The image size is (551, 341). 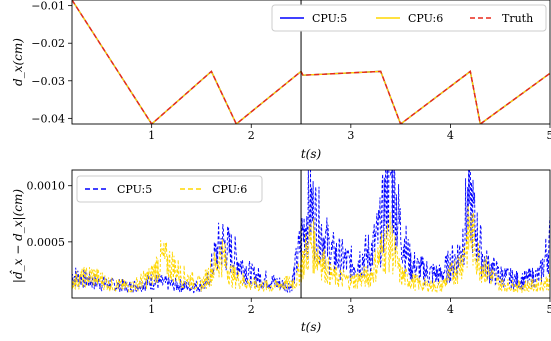 What do you see at coordinates (46, 242) in the screenshot?
I see `y-tick-label: 0.0005` at bounding box center [46, 242].